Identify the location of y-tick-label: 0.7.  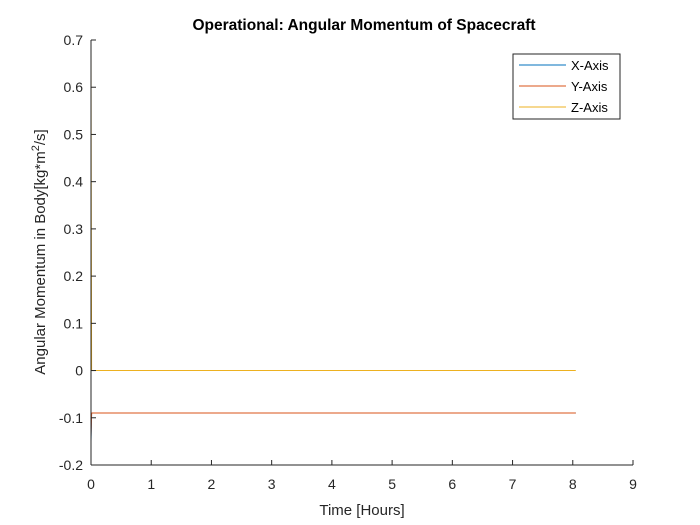
(74, 40).